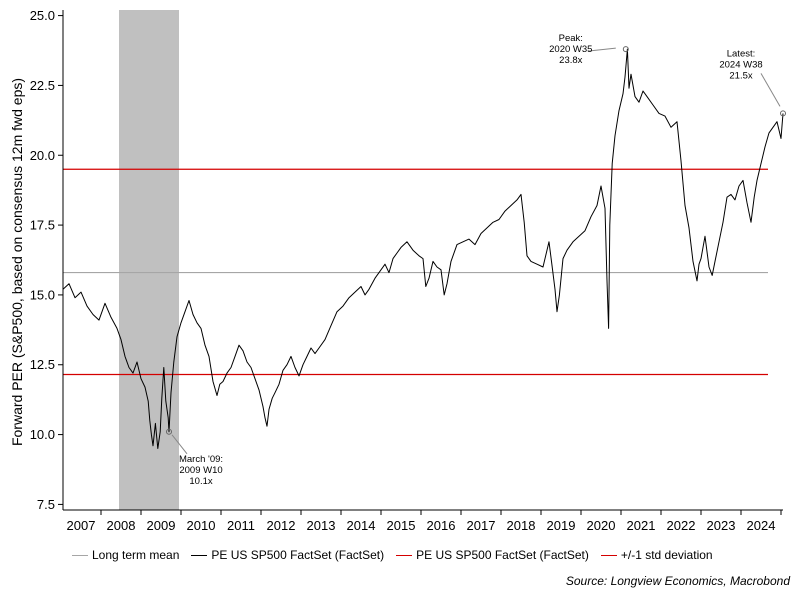 This screenshot has height=600, width=800. What do you see at coordinates (401, 525) in the screenshot?
I see `x-tick-label: 2015` at bounding box center [401, 525].